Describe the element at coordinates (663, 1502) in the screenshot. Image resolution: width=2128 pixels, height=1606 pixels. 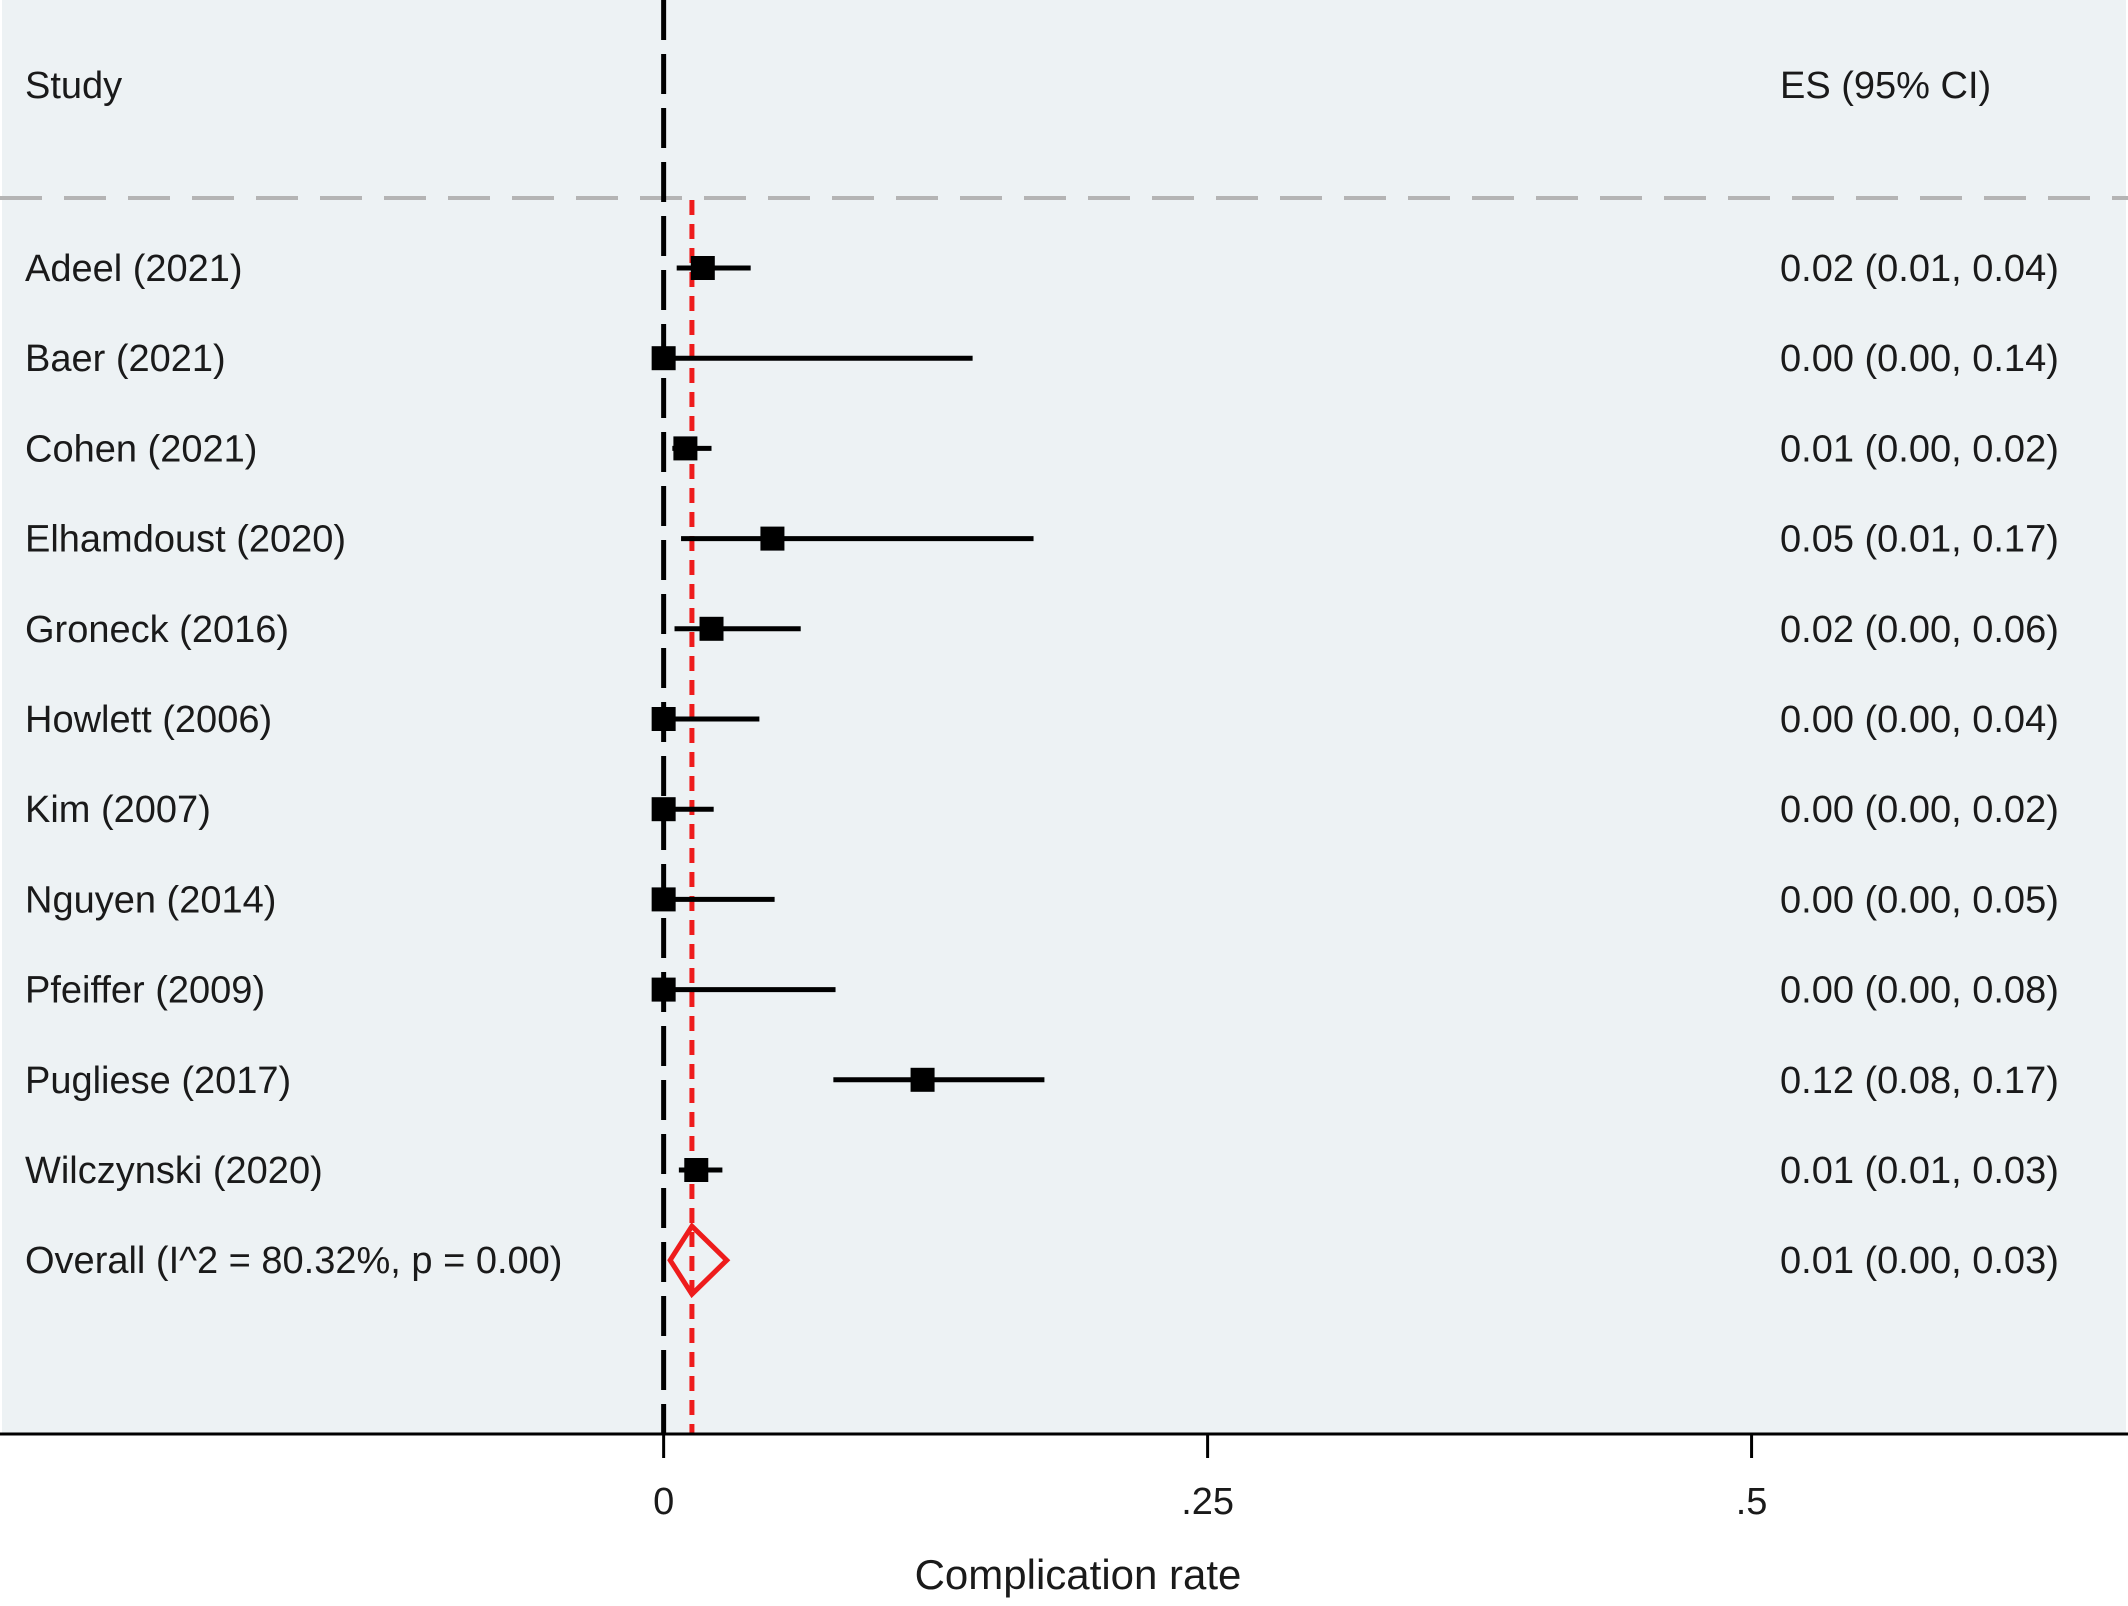
I see `x-tick-label: 0` at that location.